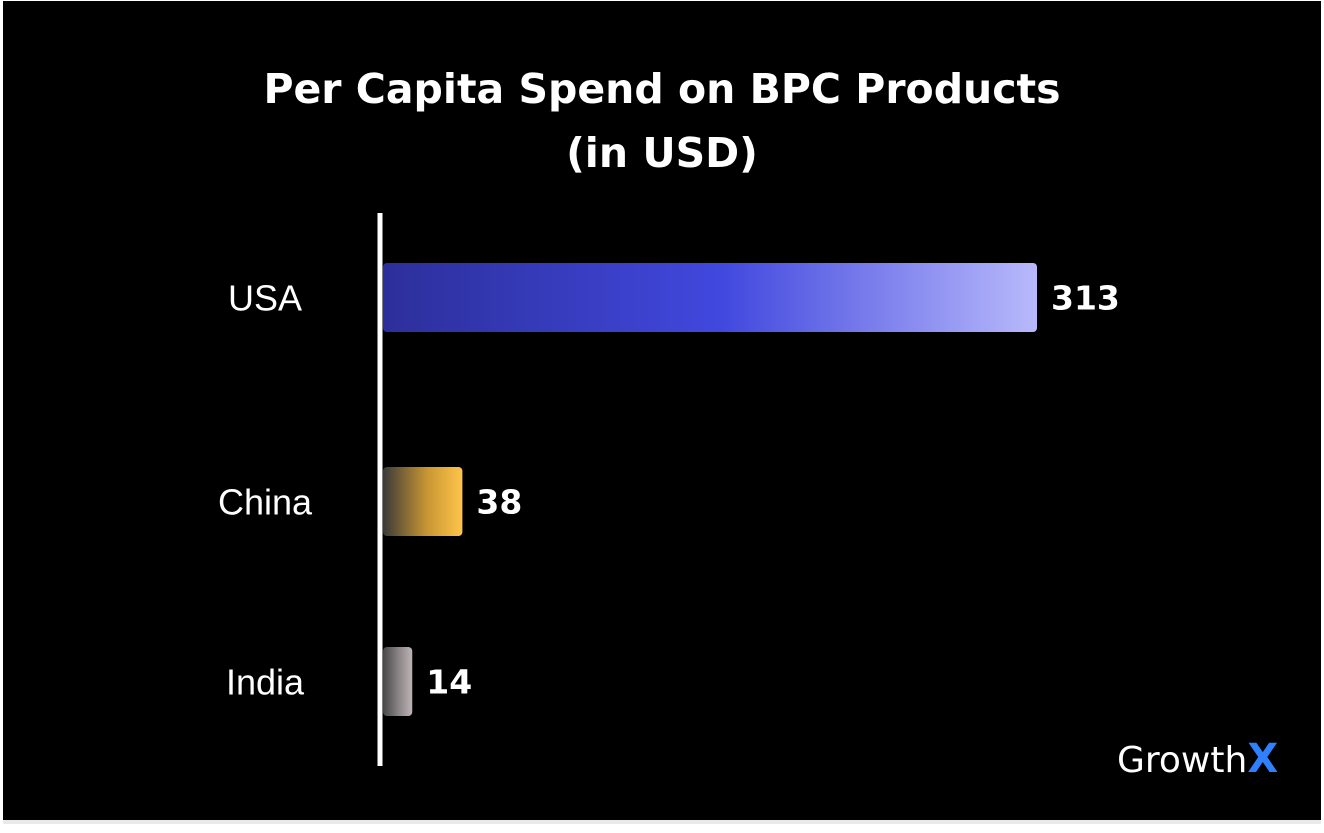 The width and height of the screenshot is (1324, 833). I want to click on category-label-china: China, so click(265, 502).